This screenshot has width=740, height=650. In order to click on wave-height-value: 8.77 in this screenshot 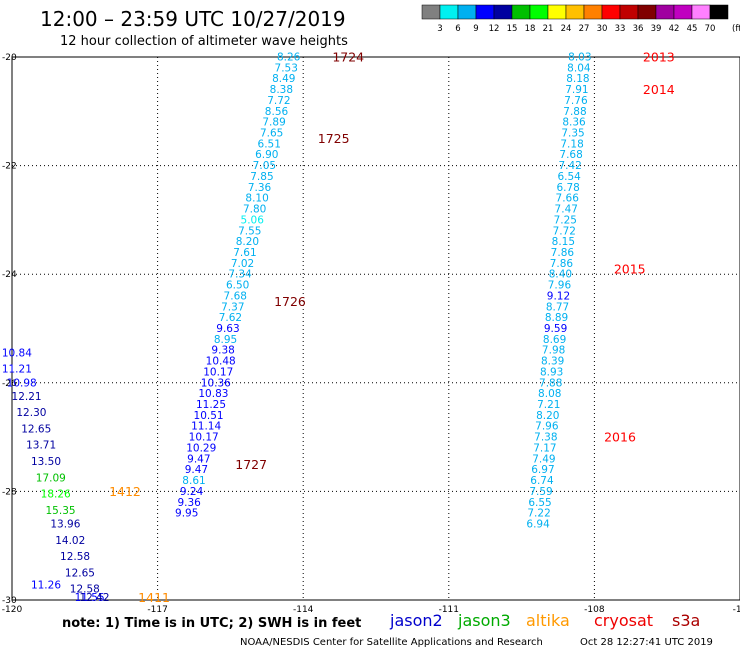, I will do `click(557, 307)`.